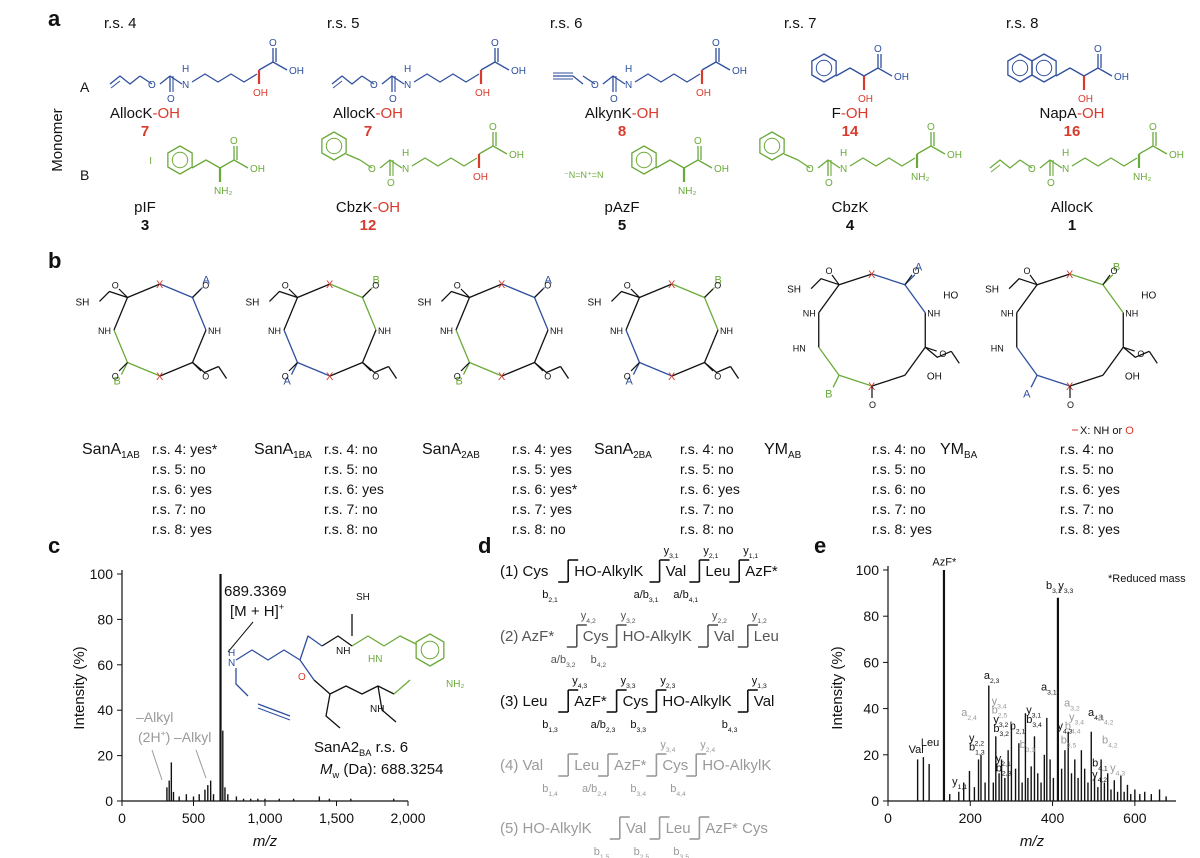  Describe the element at coordinates (837, 687) in the screenshot. I see `y-axis-label: Intensity (%)` at that location.